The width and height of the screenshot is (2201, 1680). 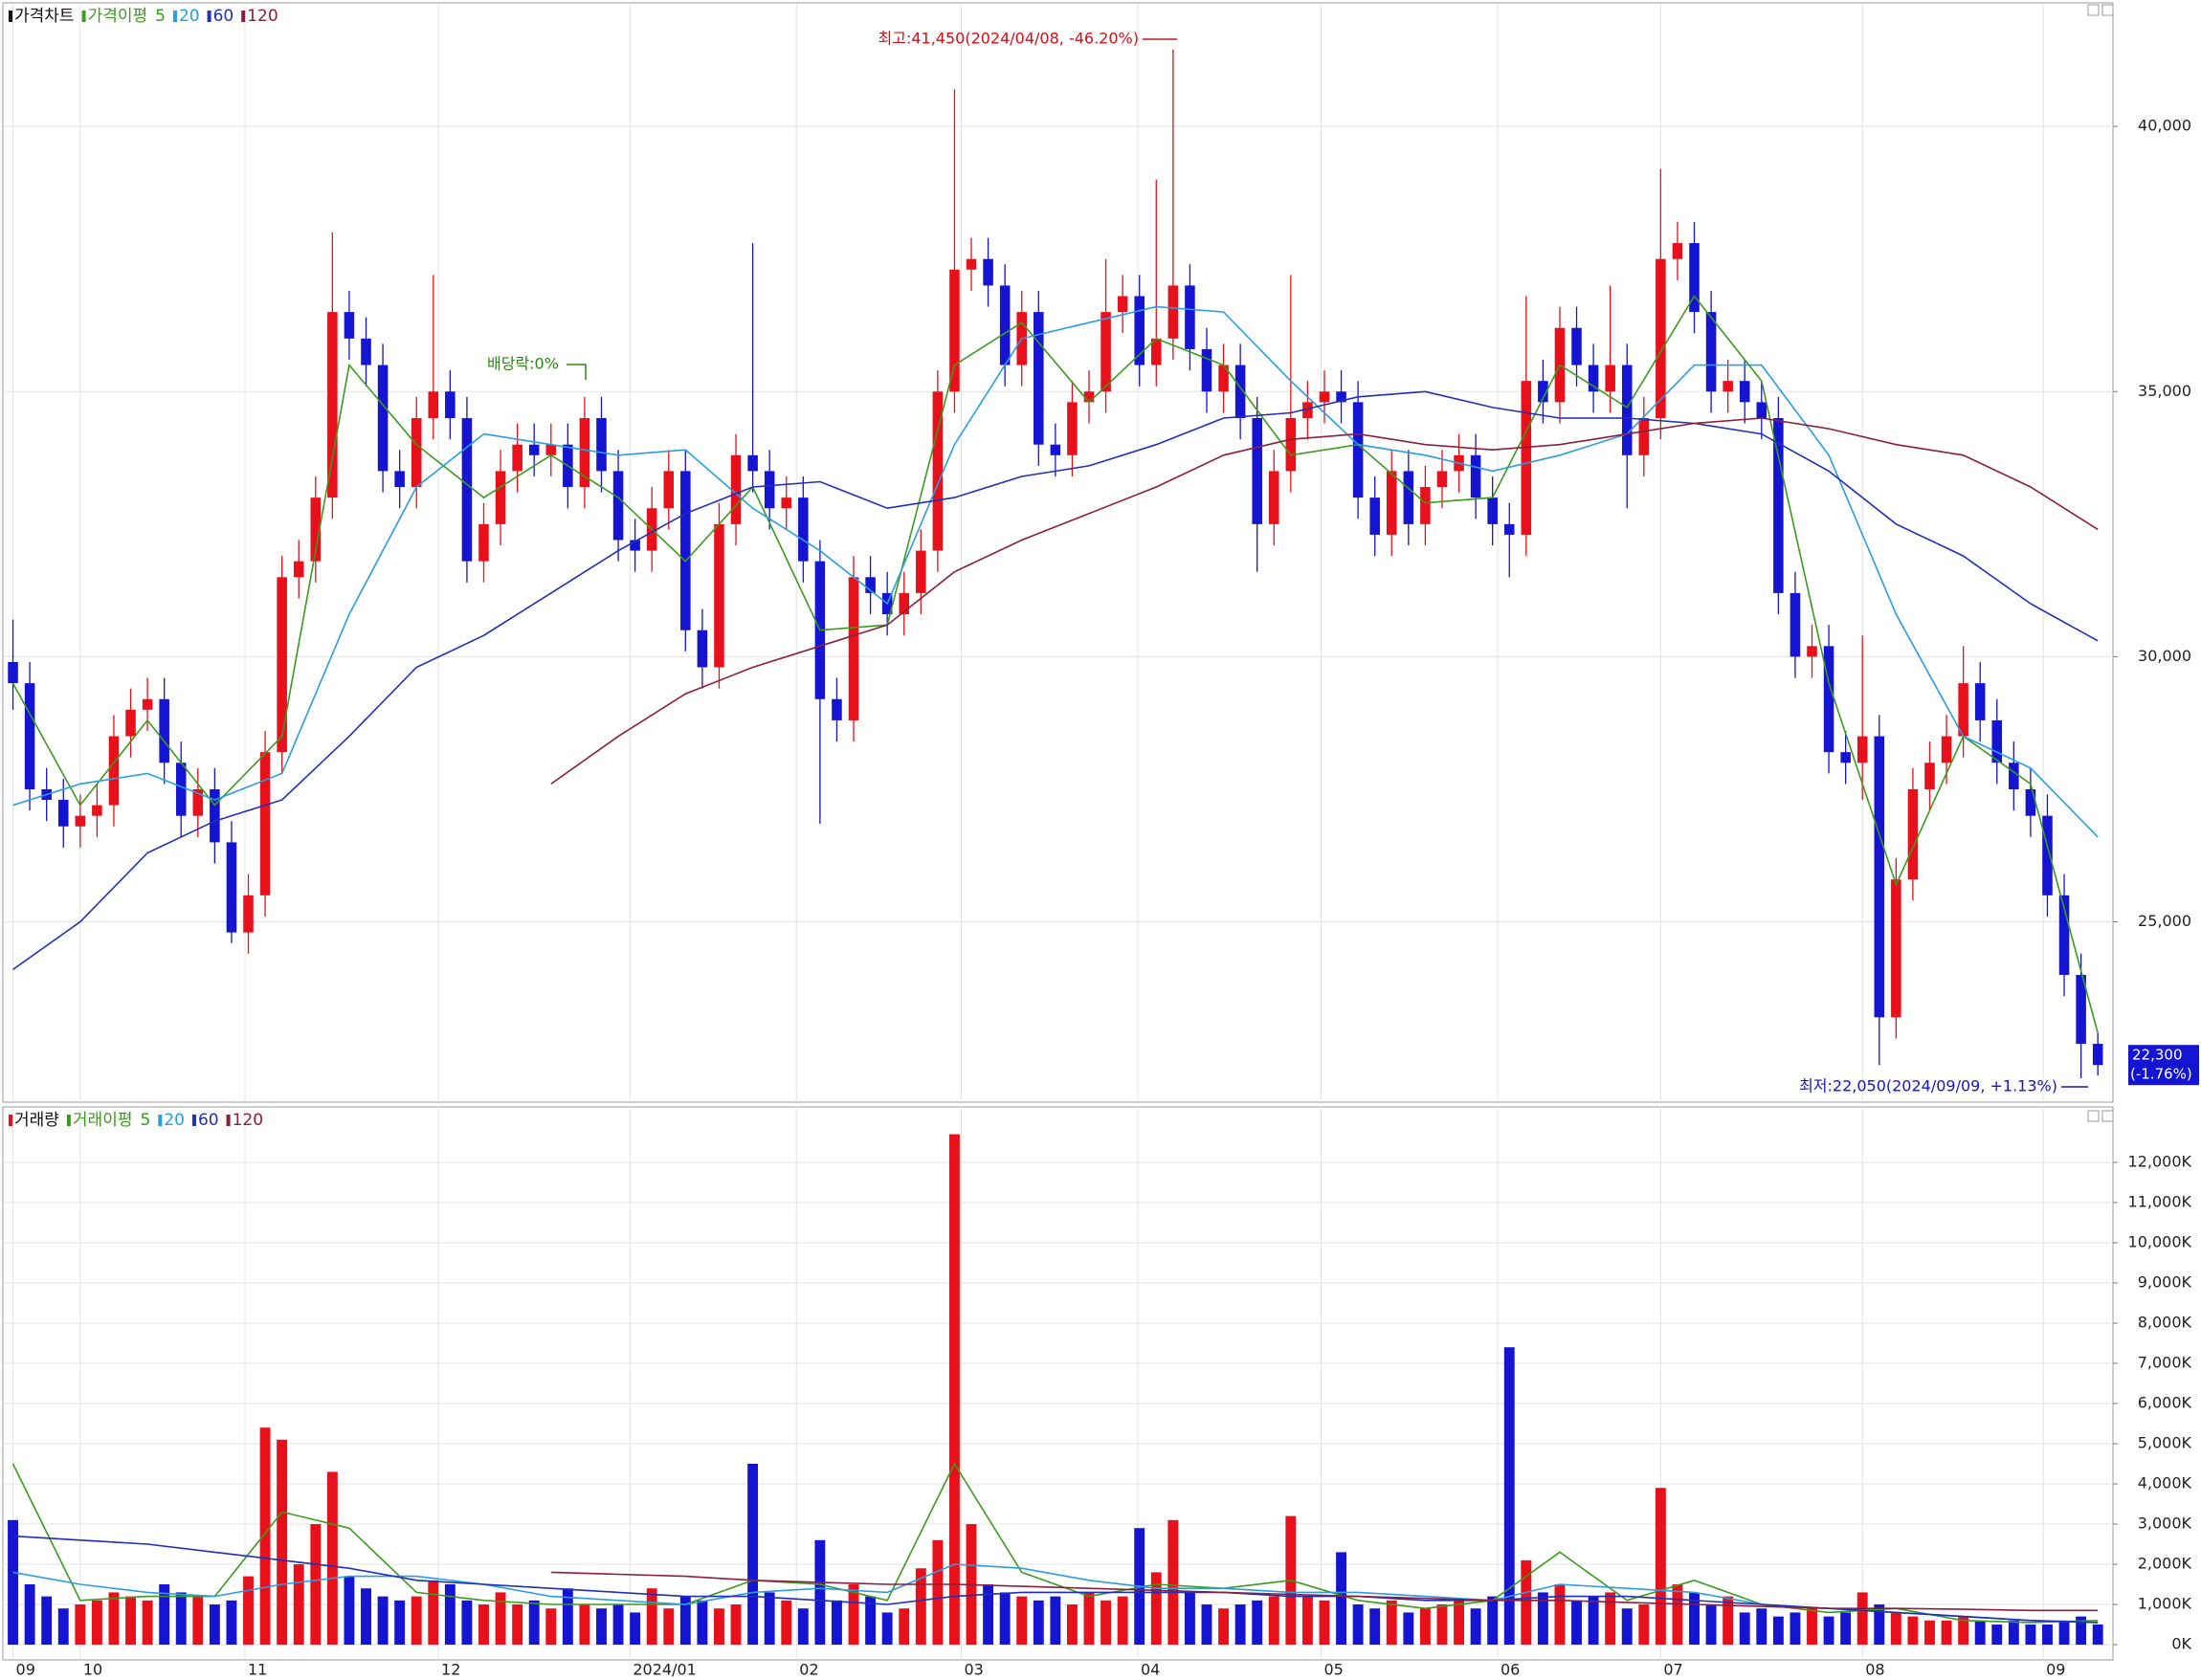 What do you see at coordinates (248, 1120) in the screenshot?
I see `legend-label: 120` at bounding box center [248, 1120].